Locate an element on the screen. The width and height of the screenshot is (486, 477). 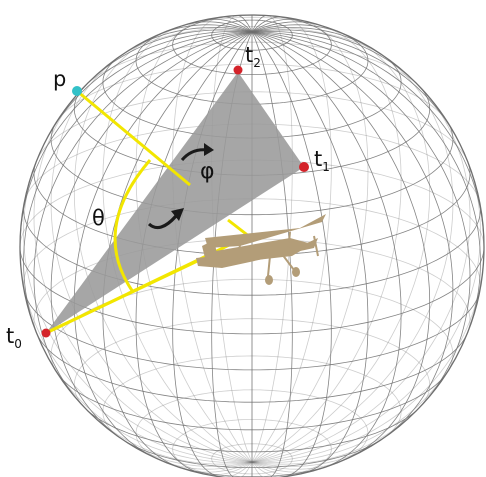
label-t0: t0 is located at coordinates (14, 337).